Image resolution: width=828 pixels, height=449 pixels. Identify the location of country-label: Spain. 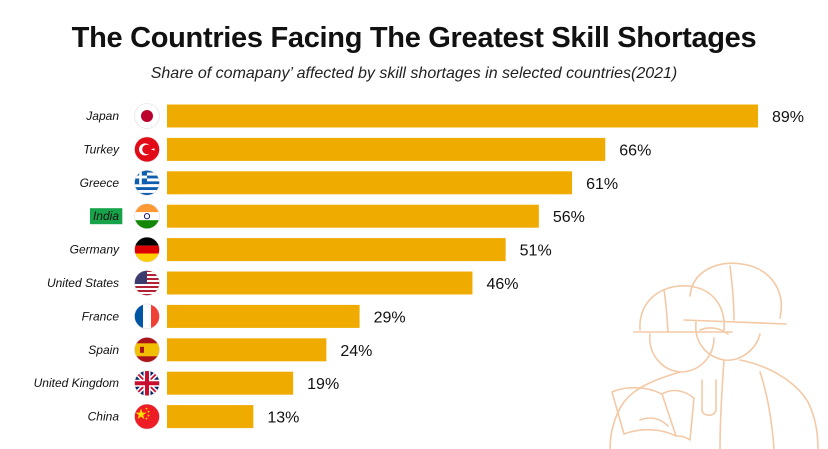
(103, 350).